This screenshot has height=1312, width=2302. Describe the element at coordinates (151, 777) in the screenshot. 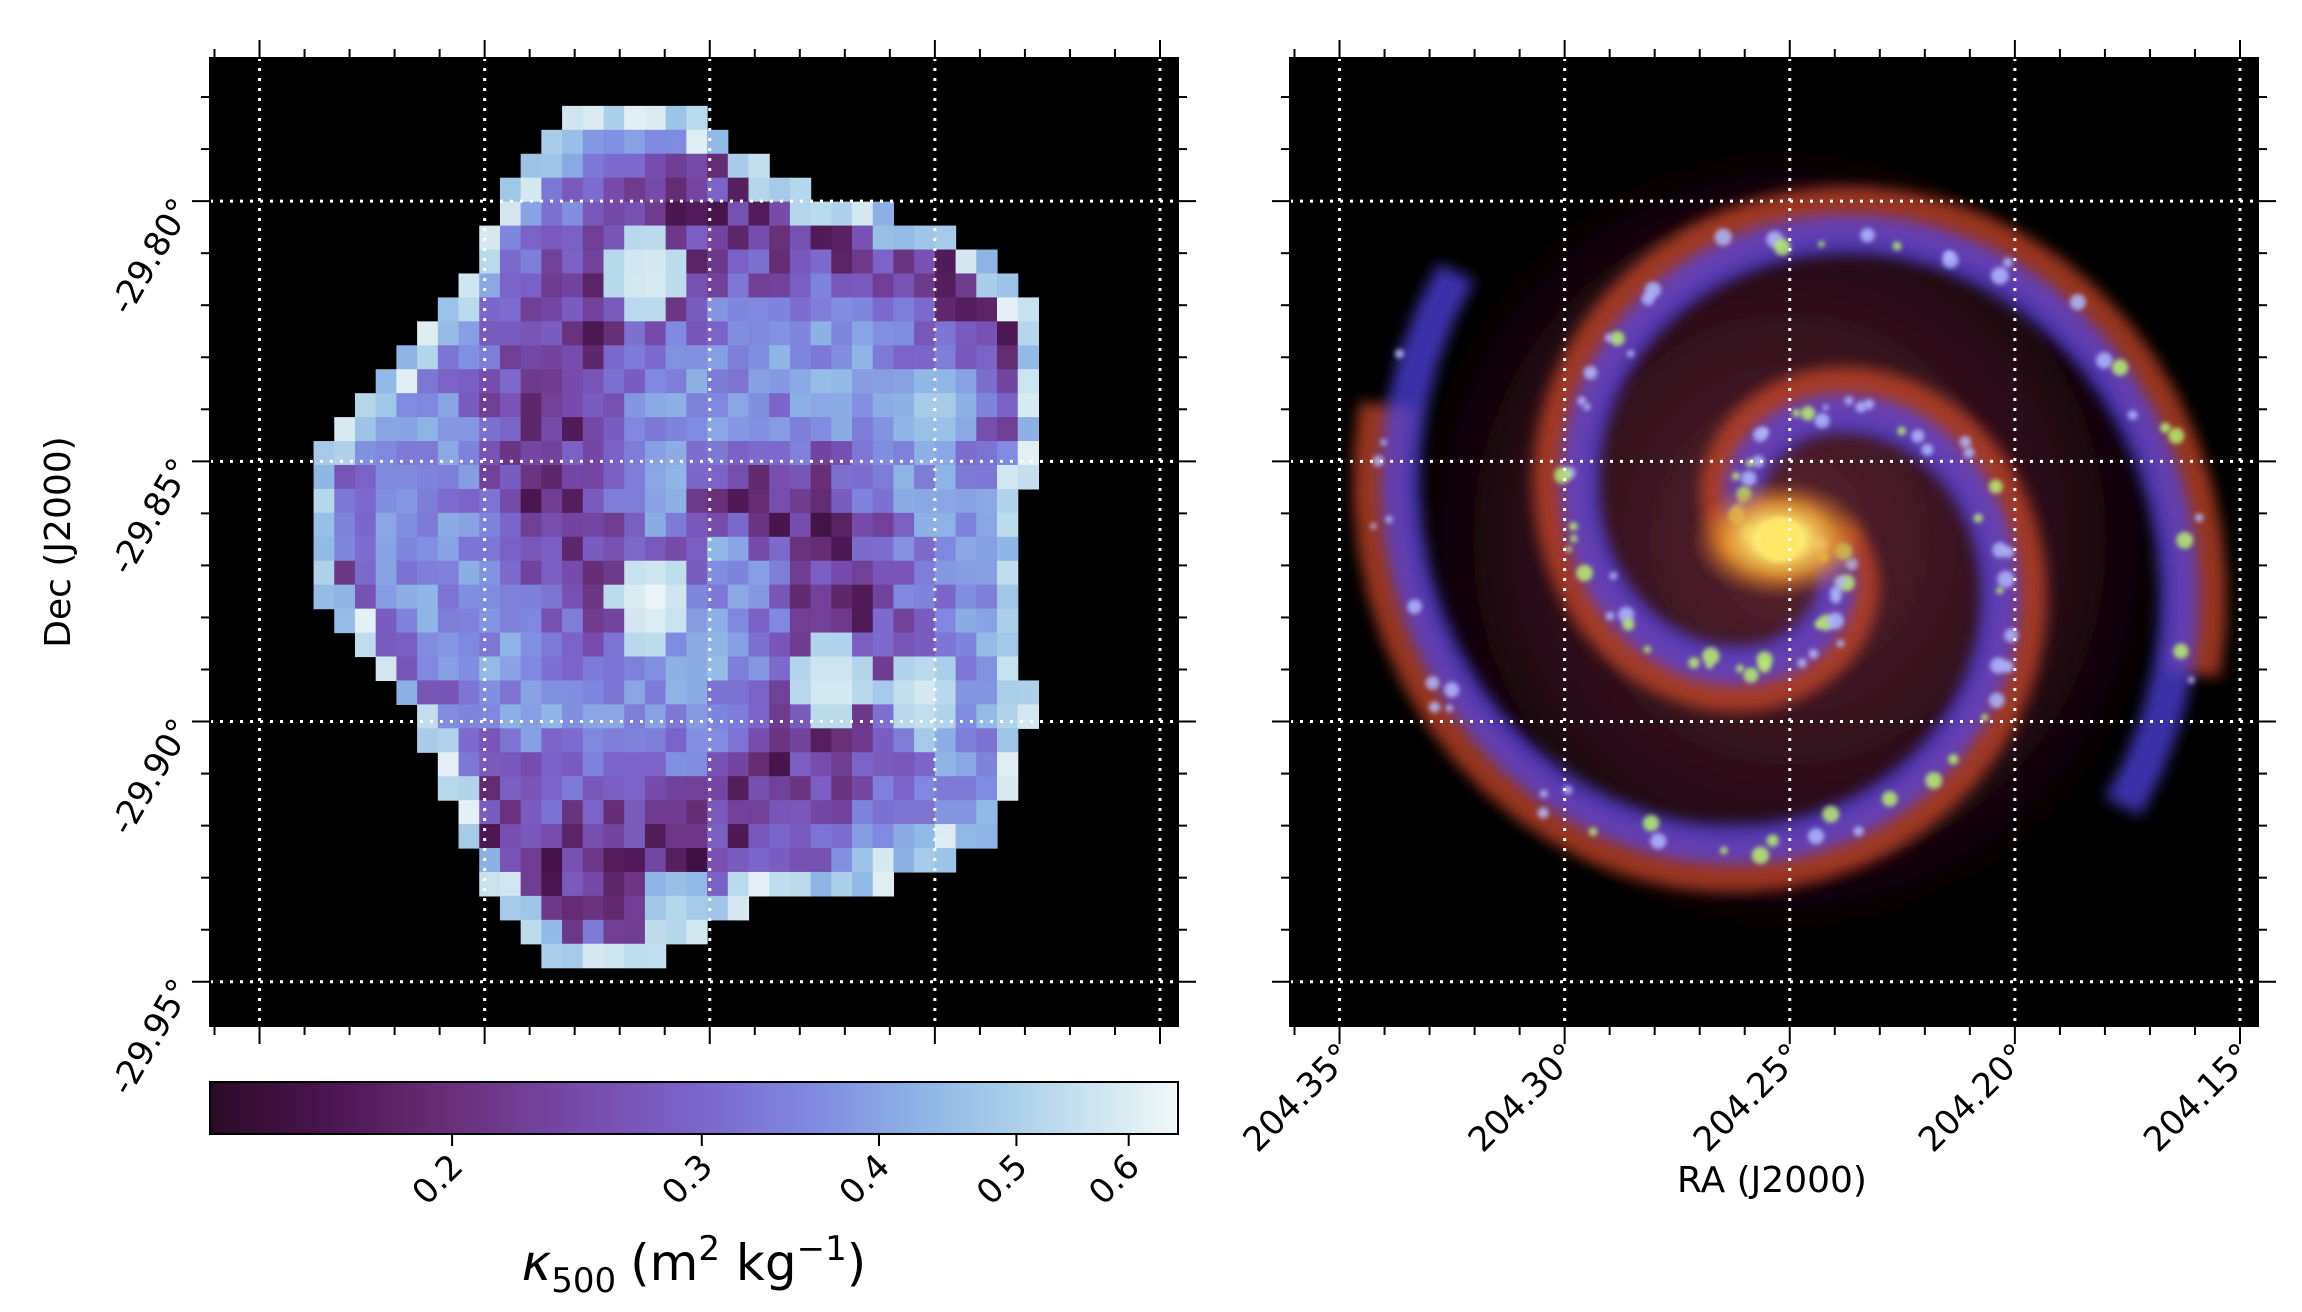

I see `dec-tick-label: -29.90°` at that location.